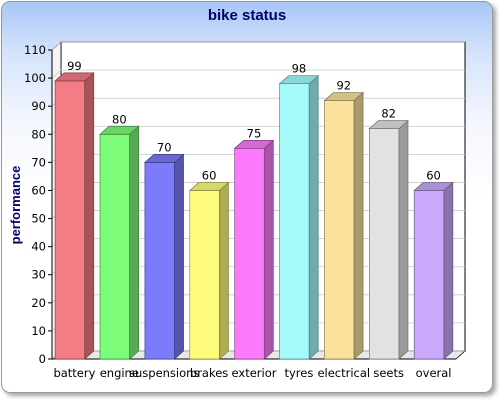 This screenshot has width=500, height=400. What do you see at coordinates (35, 50) in the screenshot?
I see `y-tick-label: 110` at bounding box center [35, 50].